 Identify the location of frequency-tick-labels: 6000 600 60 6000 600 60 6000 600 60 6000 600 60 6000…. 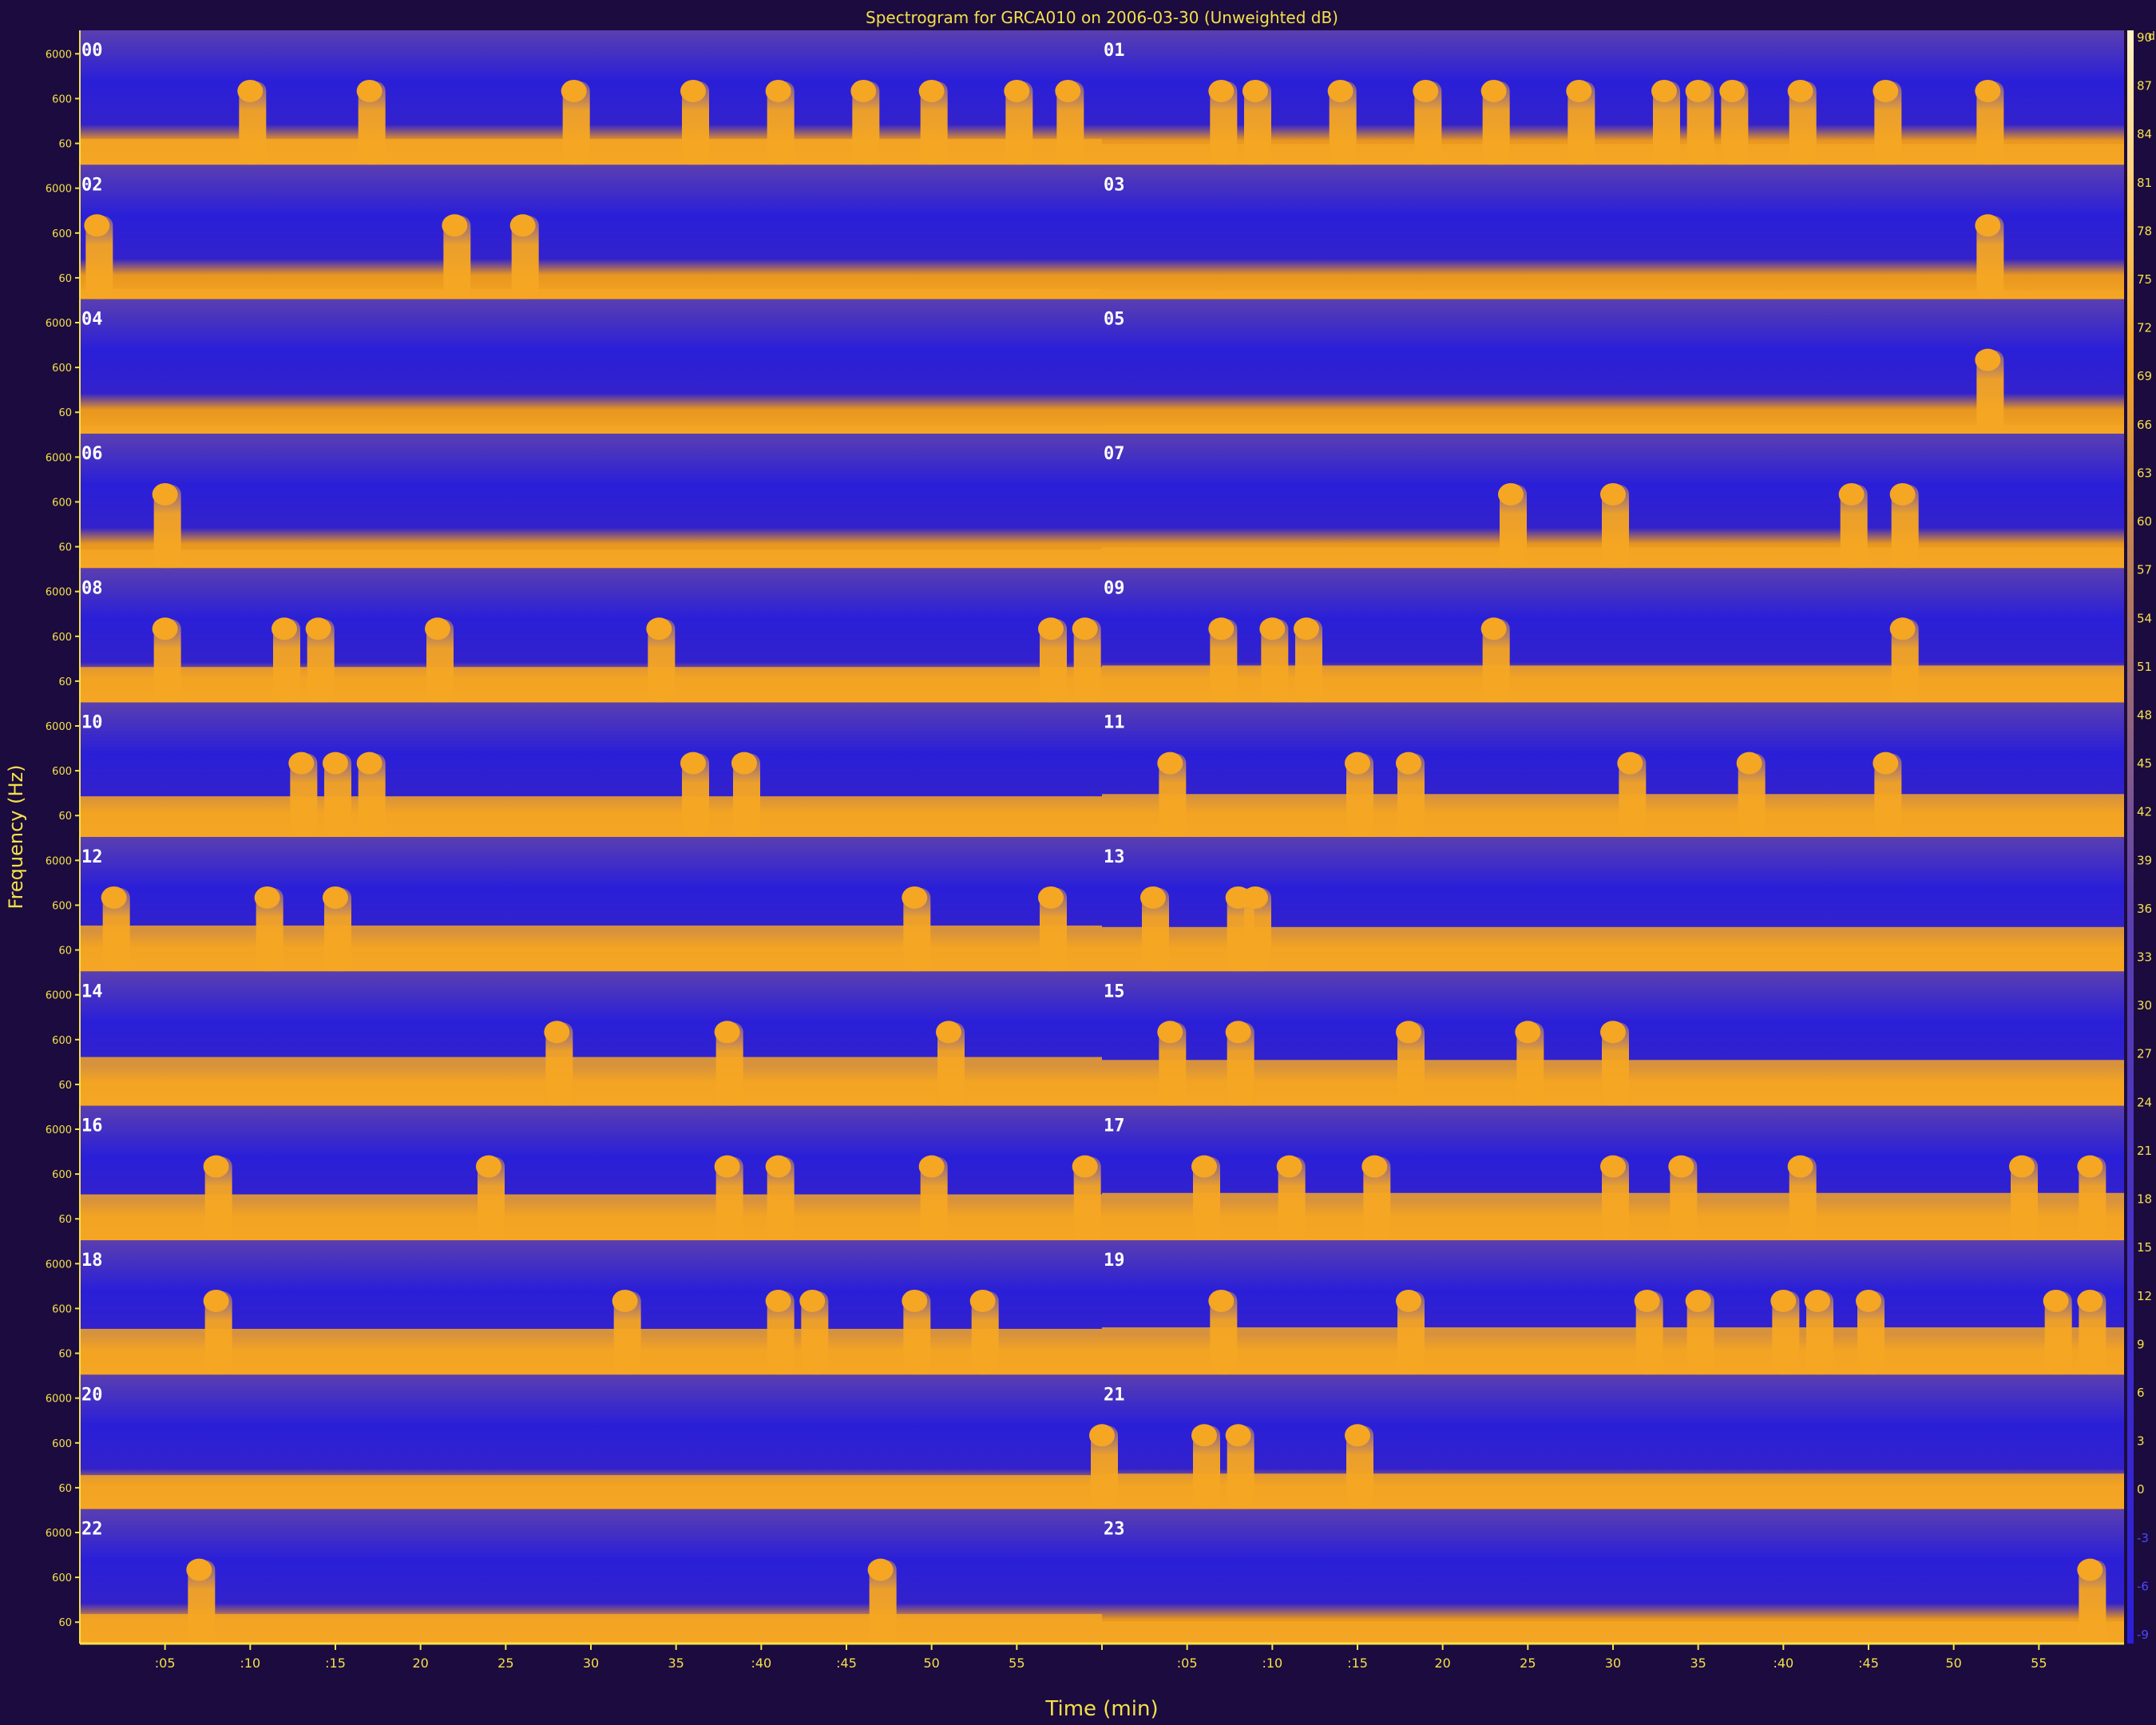
(59, 839).